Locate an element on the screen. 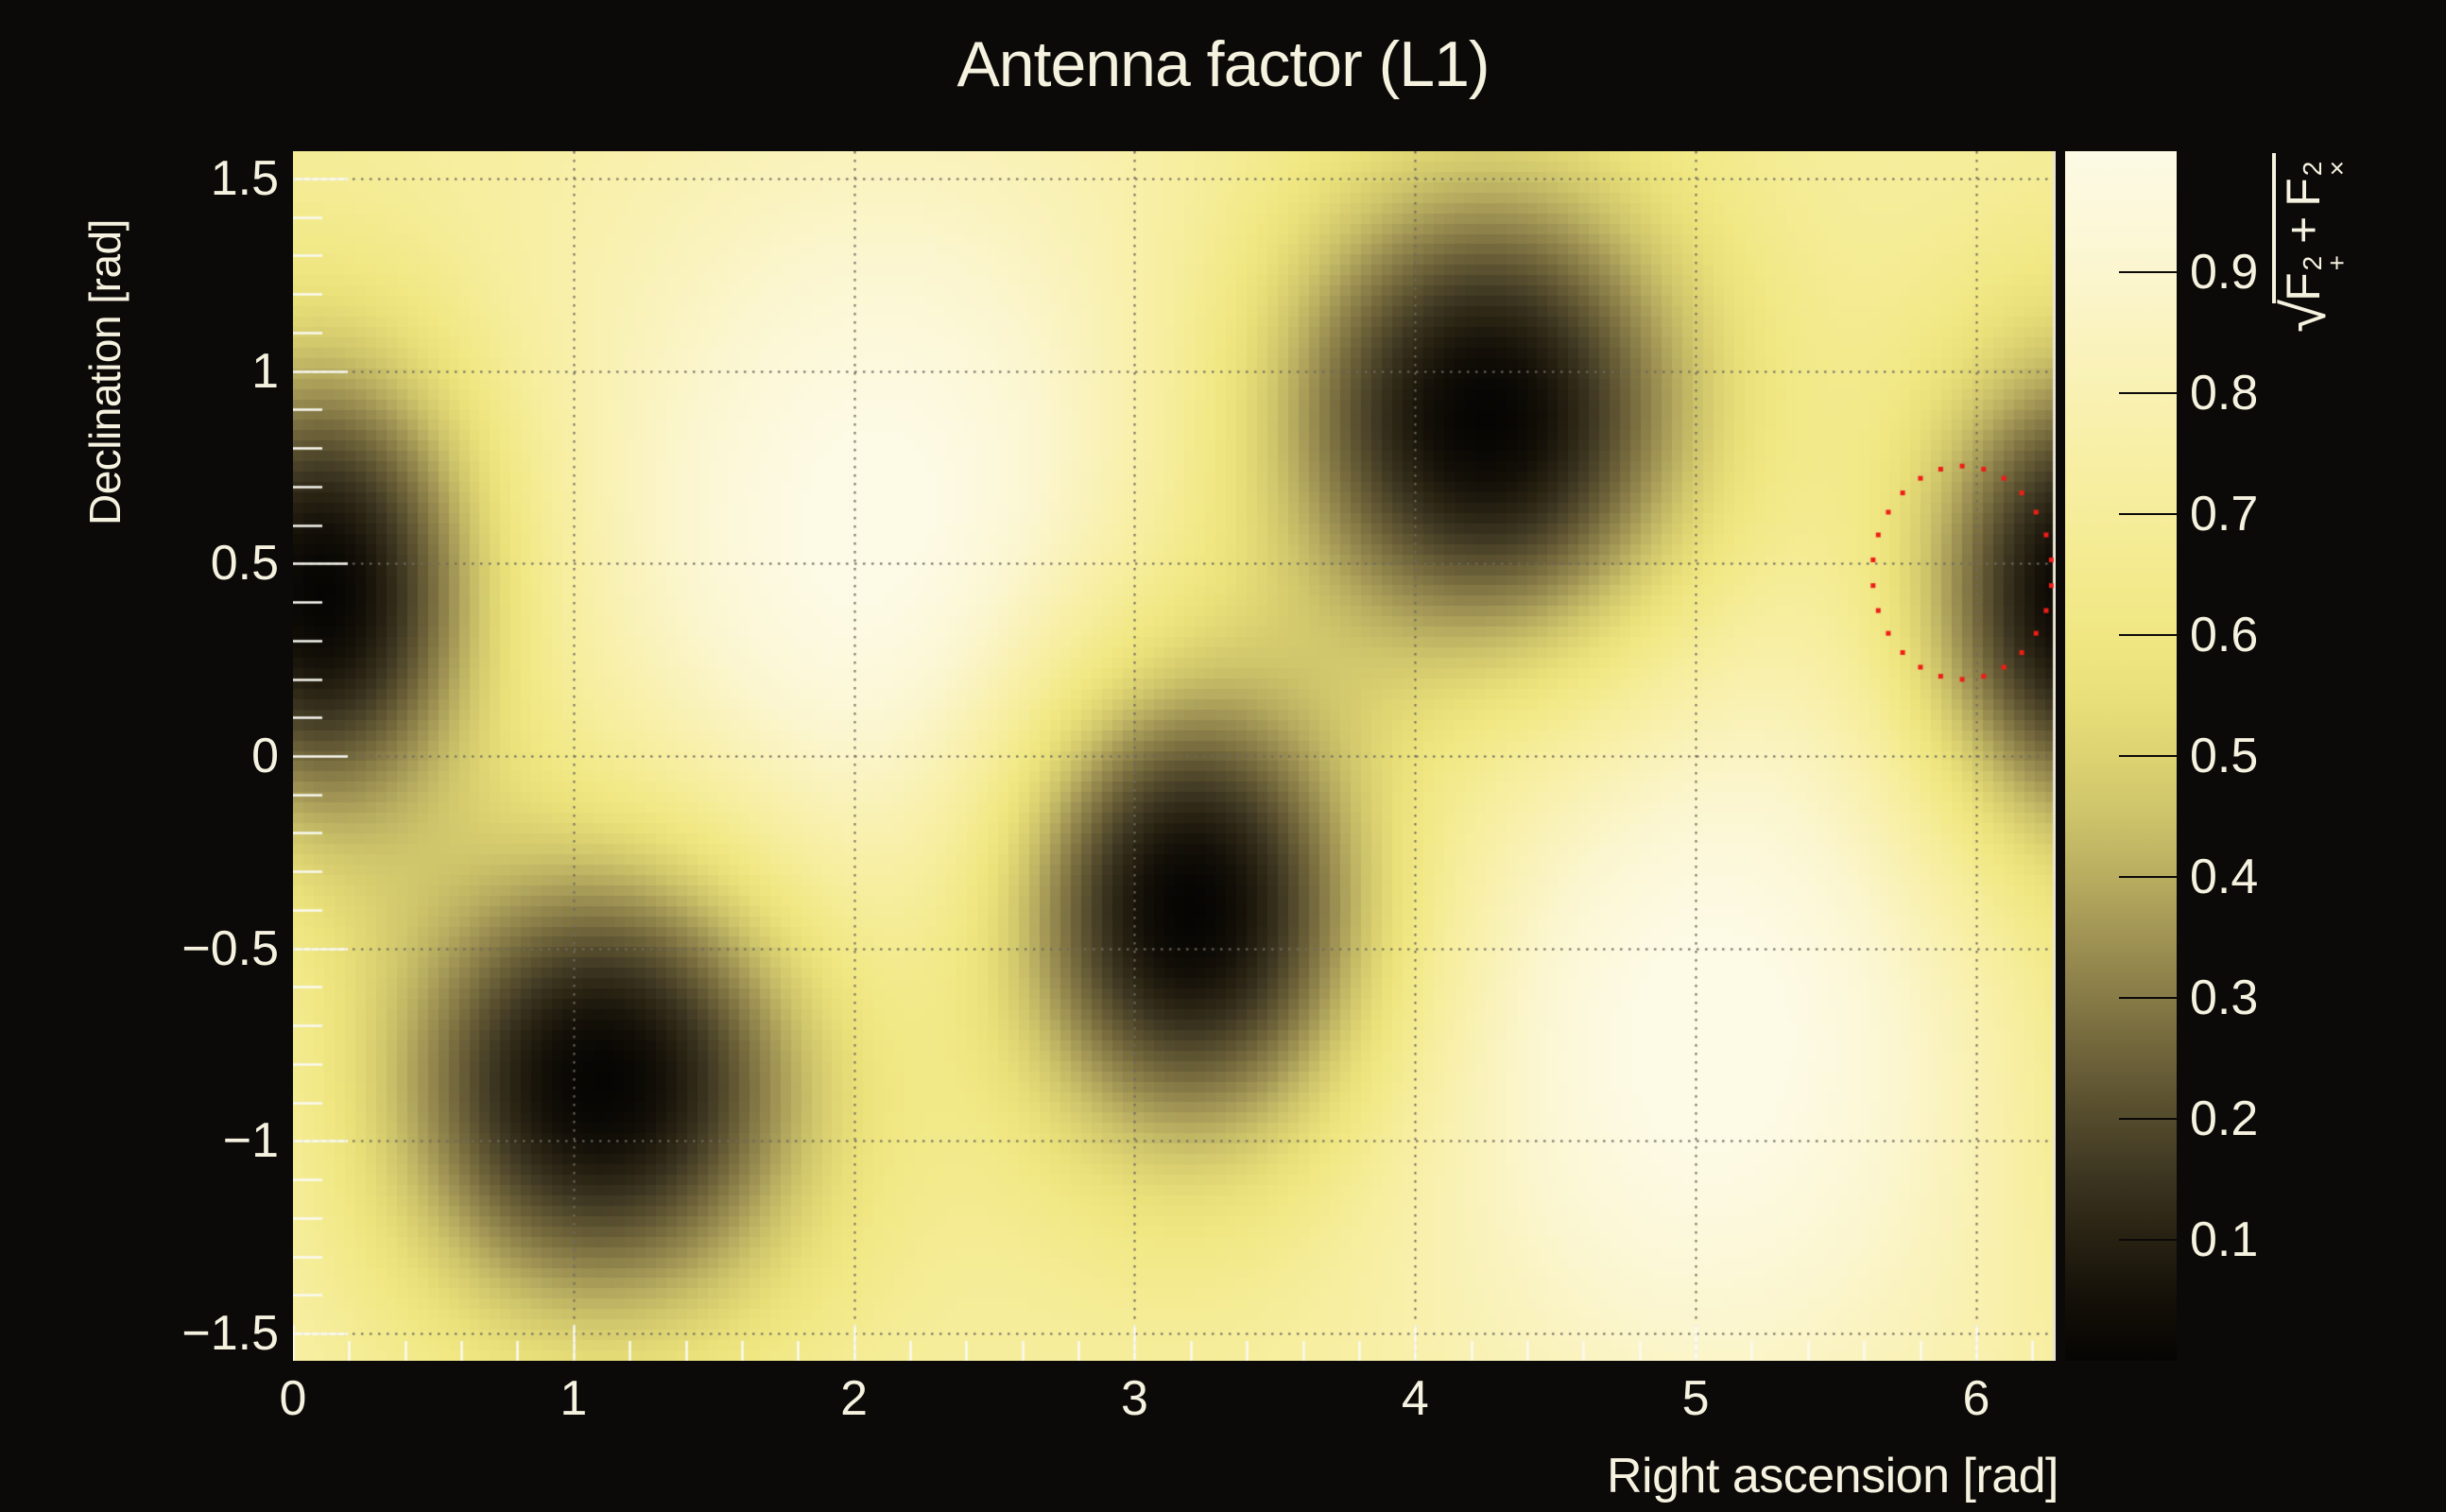 This screenshot has width=2446, height=1512. fcross-scripts: 2 × is located at coordinates (2324, 168).